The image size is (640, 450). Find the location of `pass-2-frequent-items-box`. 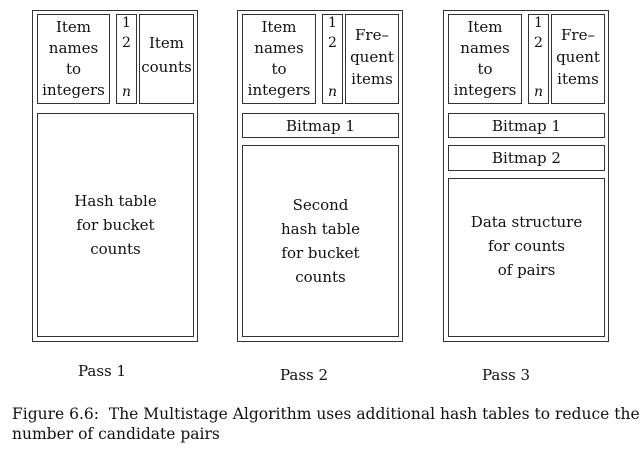

pass-2-frequent-items-box is located at coordinates (372, 59).